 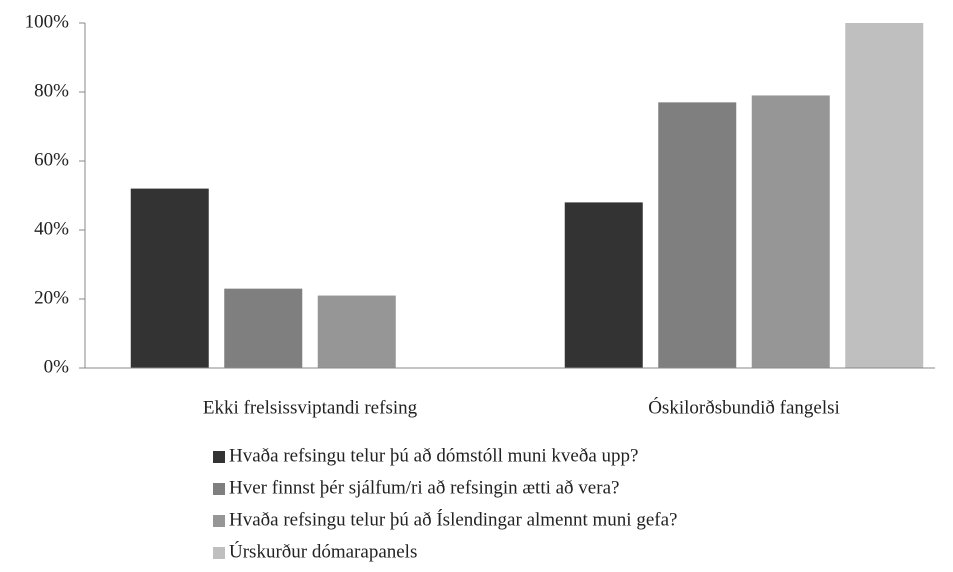 What do you see at coordinates (310, 407) in the screenshot?
I see `x-tick-label: Ekki frelsissviptandi refsing` at bounding box center [310, 407].